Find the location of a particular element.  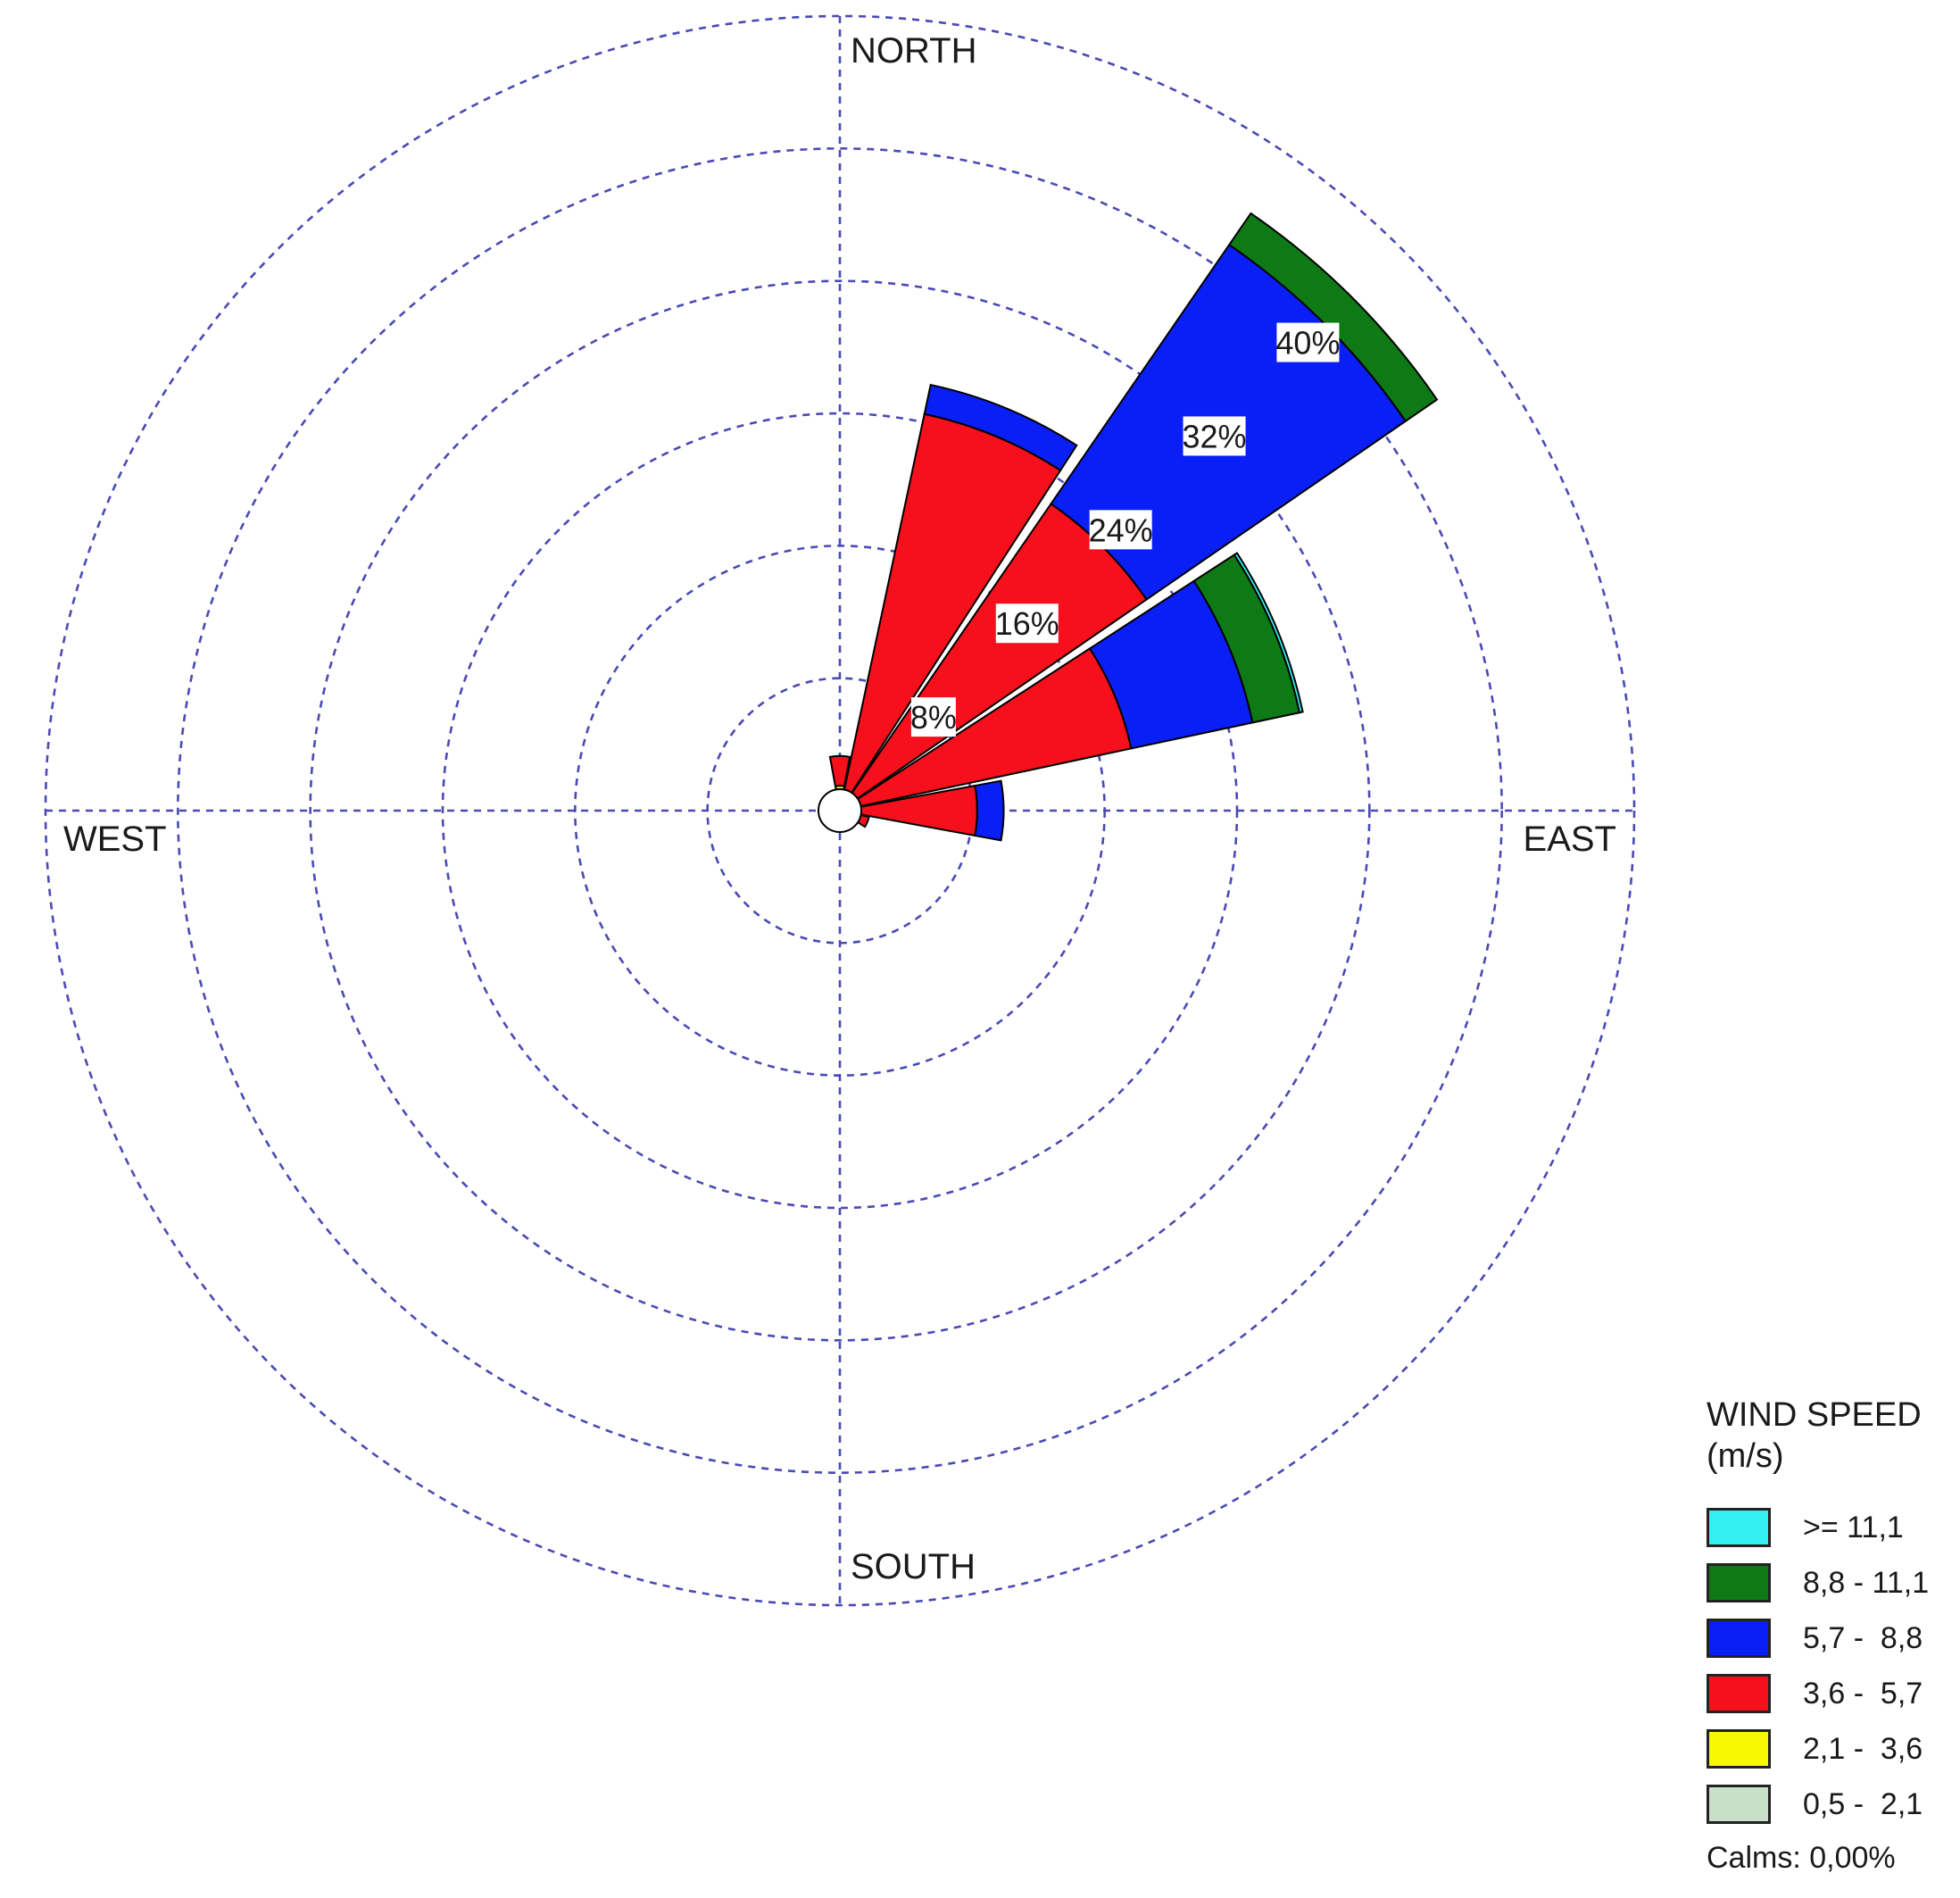

radial-tick-label-4: 32% is located at coordinates (1215, 436).